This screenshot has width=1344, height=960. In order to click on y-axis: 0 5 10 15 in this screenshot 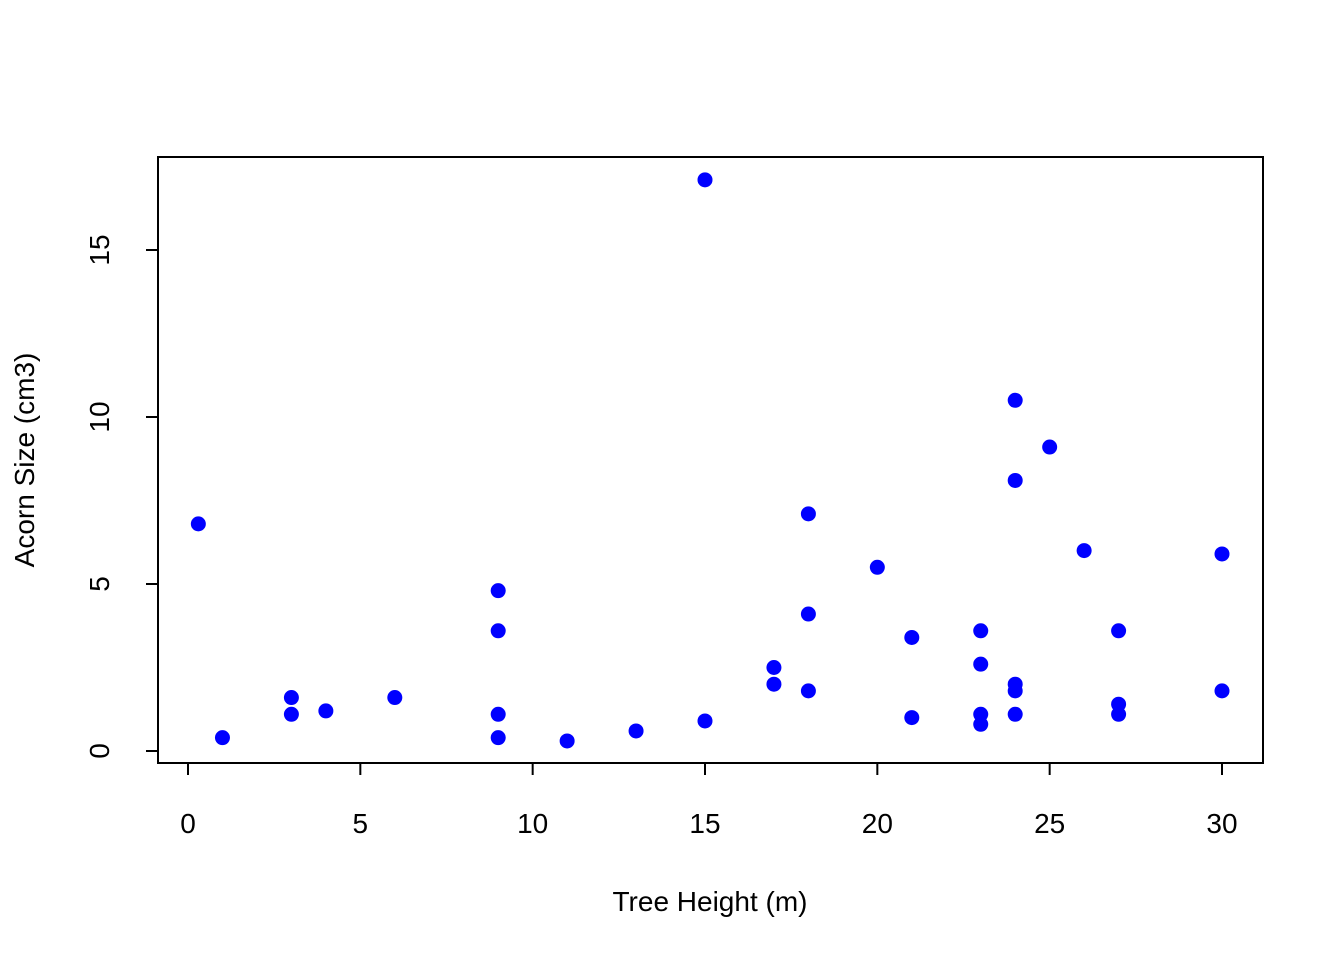, I will do `click(121, 496)`.